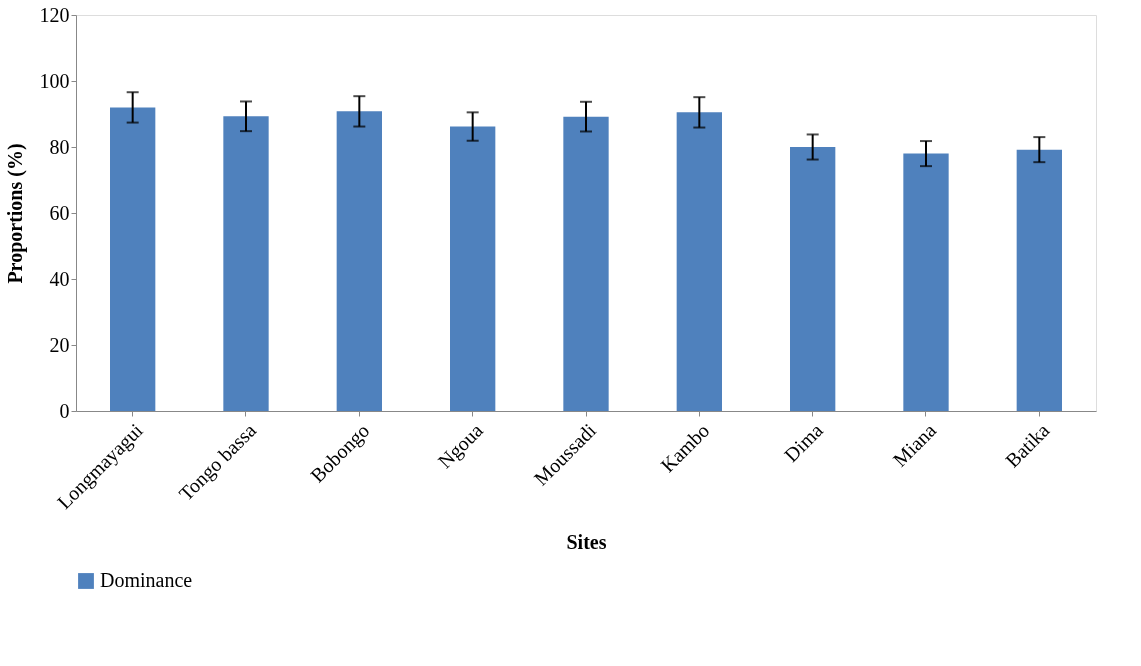 Image resolution: width=1141 pixels, height=666 pixels. Describe the element at coordinates (54, 80) in the screenshot. I see `y-tick-label: 100` at that location.